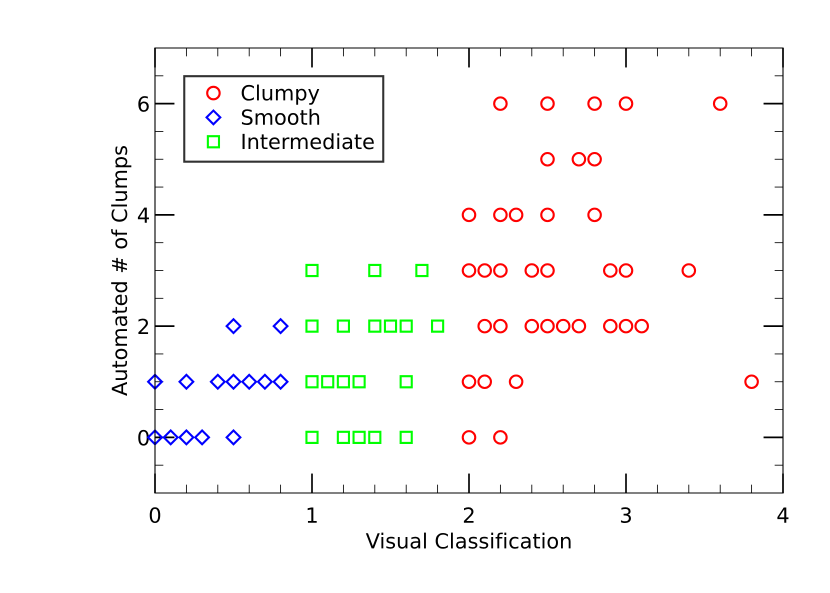 The width and height of the screenshot is (830, 593). I want to click on x-tick-label: 1, so click(312, 515).